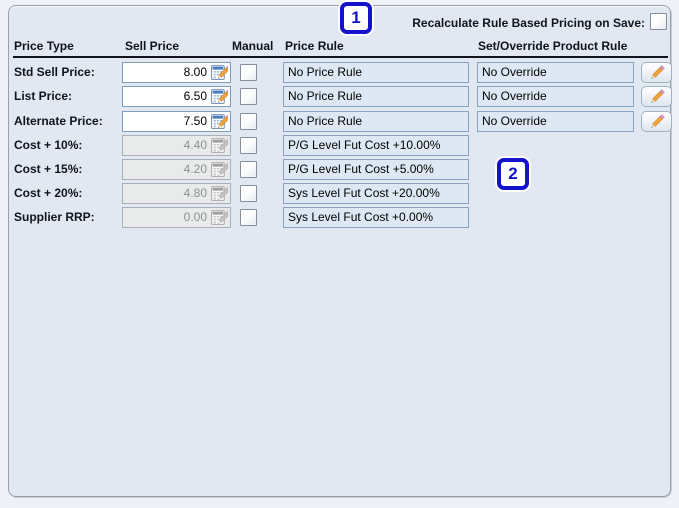  Describe the element at coordinates (376, 169) in the screenshot. I see `price-rule-field: P/G Level Fut Cost +5.00%` at that location.